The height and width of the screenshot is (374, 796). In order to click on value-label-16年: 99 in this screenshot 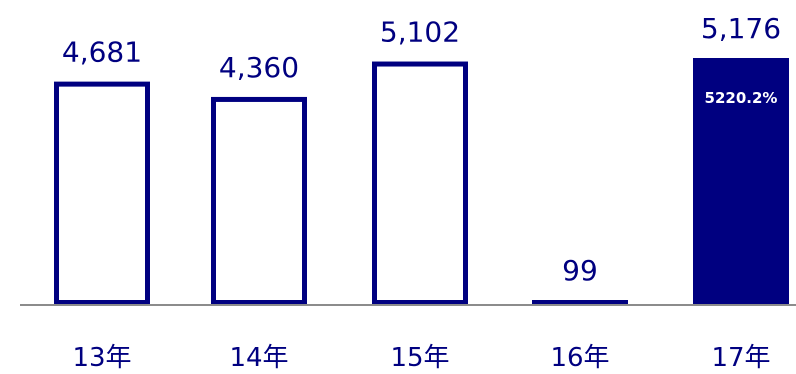, I will do `click(580, 270)`.